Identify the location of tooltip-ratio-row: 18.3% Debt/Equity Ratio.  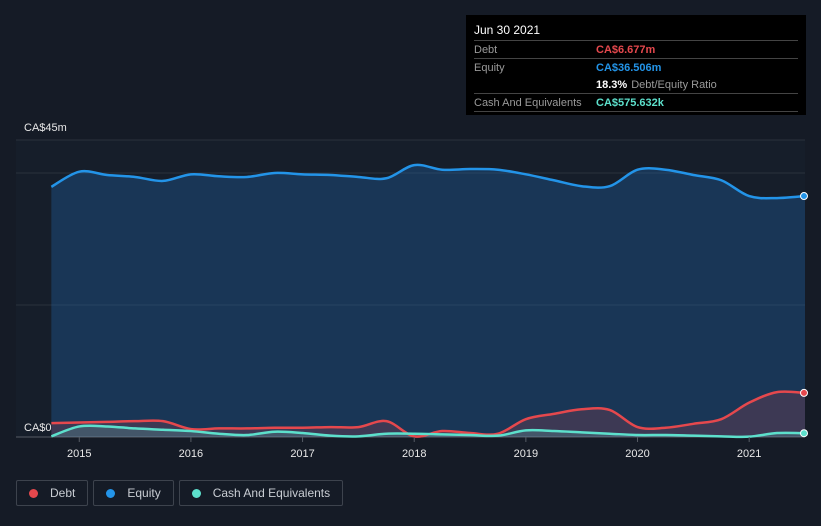
(636, 85).